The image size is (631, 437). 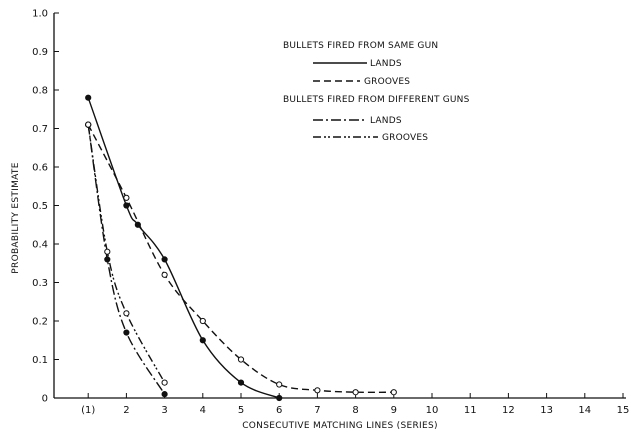 What do you see at coordinates (623, 410) in the screenshot?
I see `x-tick-label-14: 15` at bounding box center [623, 410].